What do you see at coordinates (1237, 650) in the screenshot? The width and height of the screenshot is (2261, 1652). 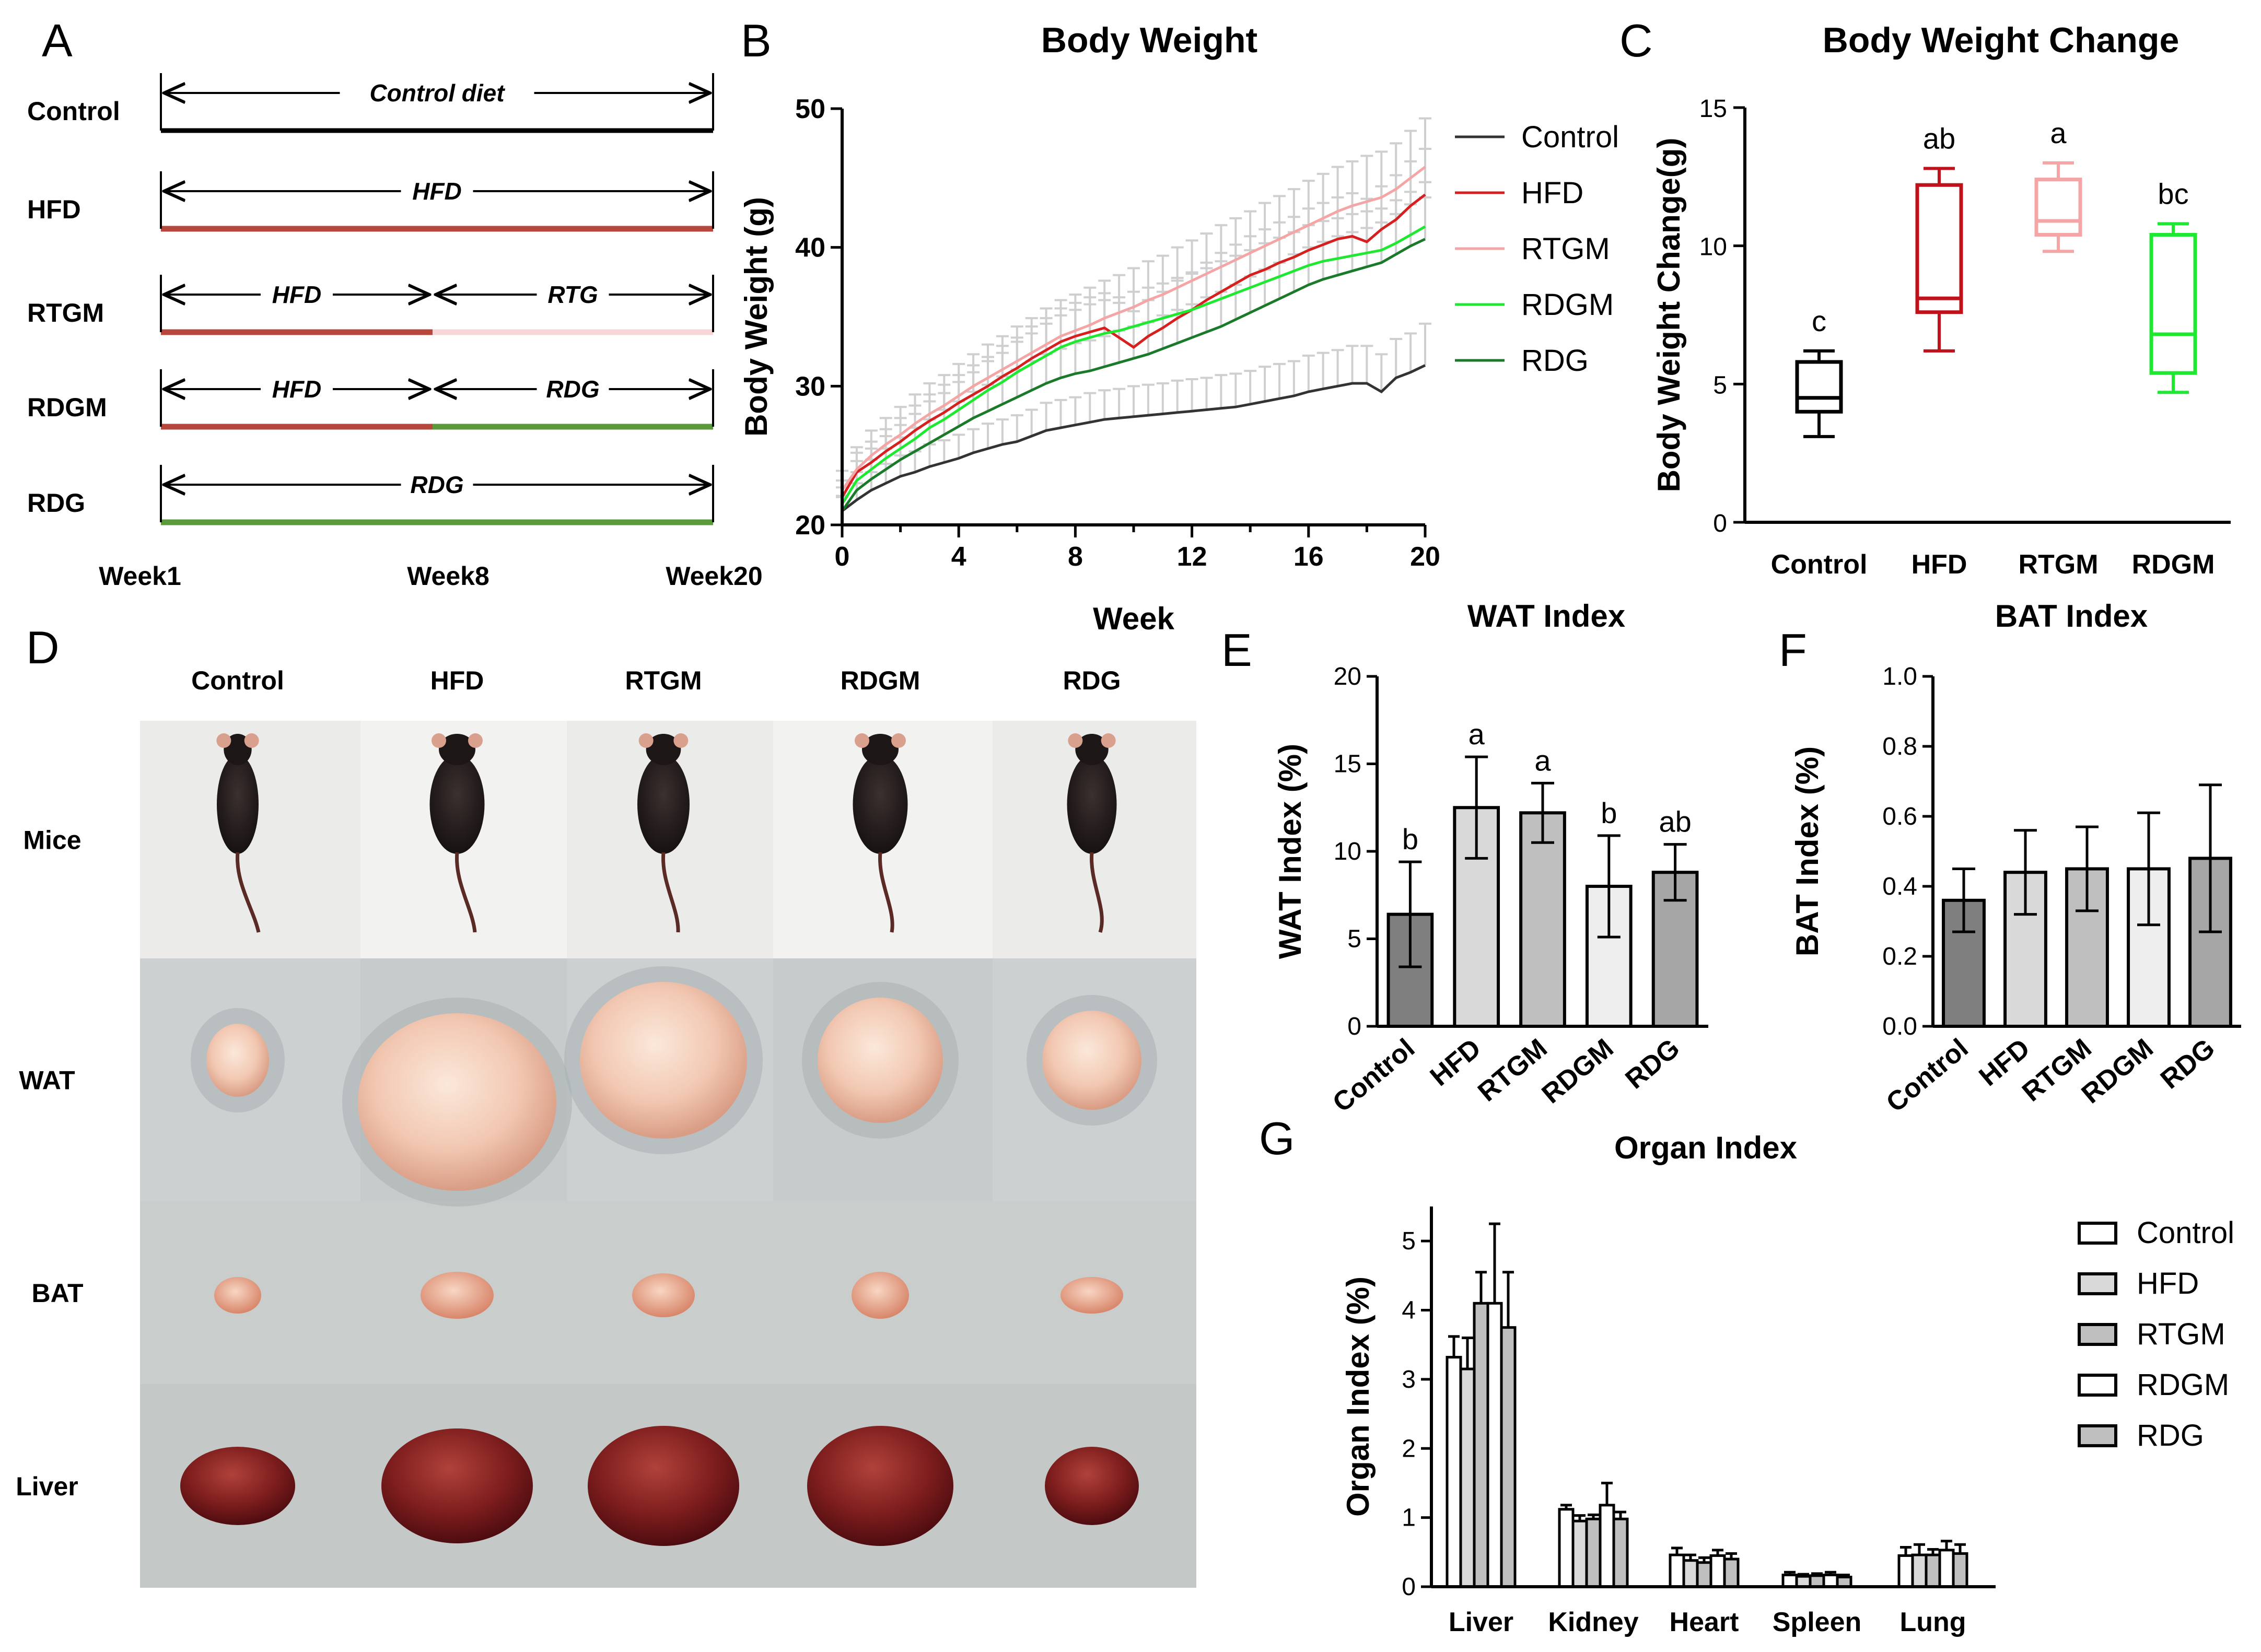 I see `panel-label-e: E` at bounding box center [1237, 650].